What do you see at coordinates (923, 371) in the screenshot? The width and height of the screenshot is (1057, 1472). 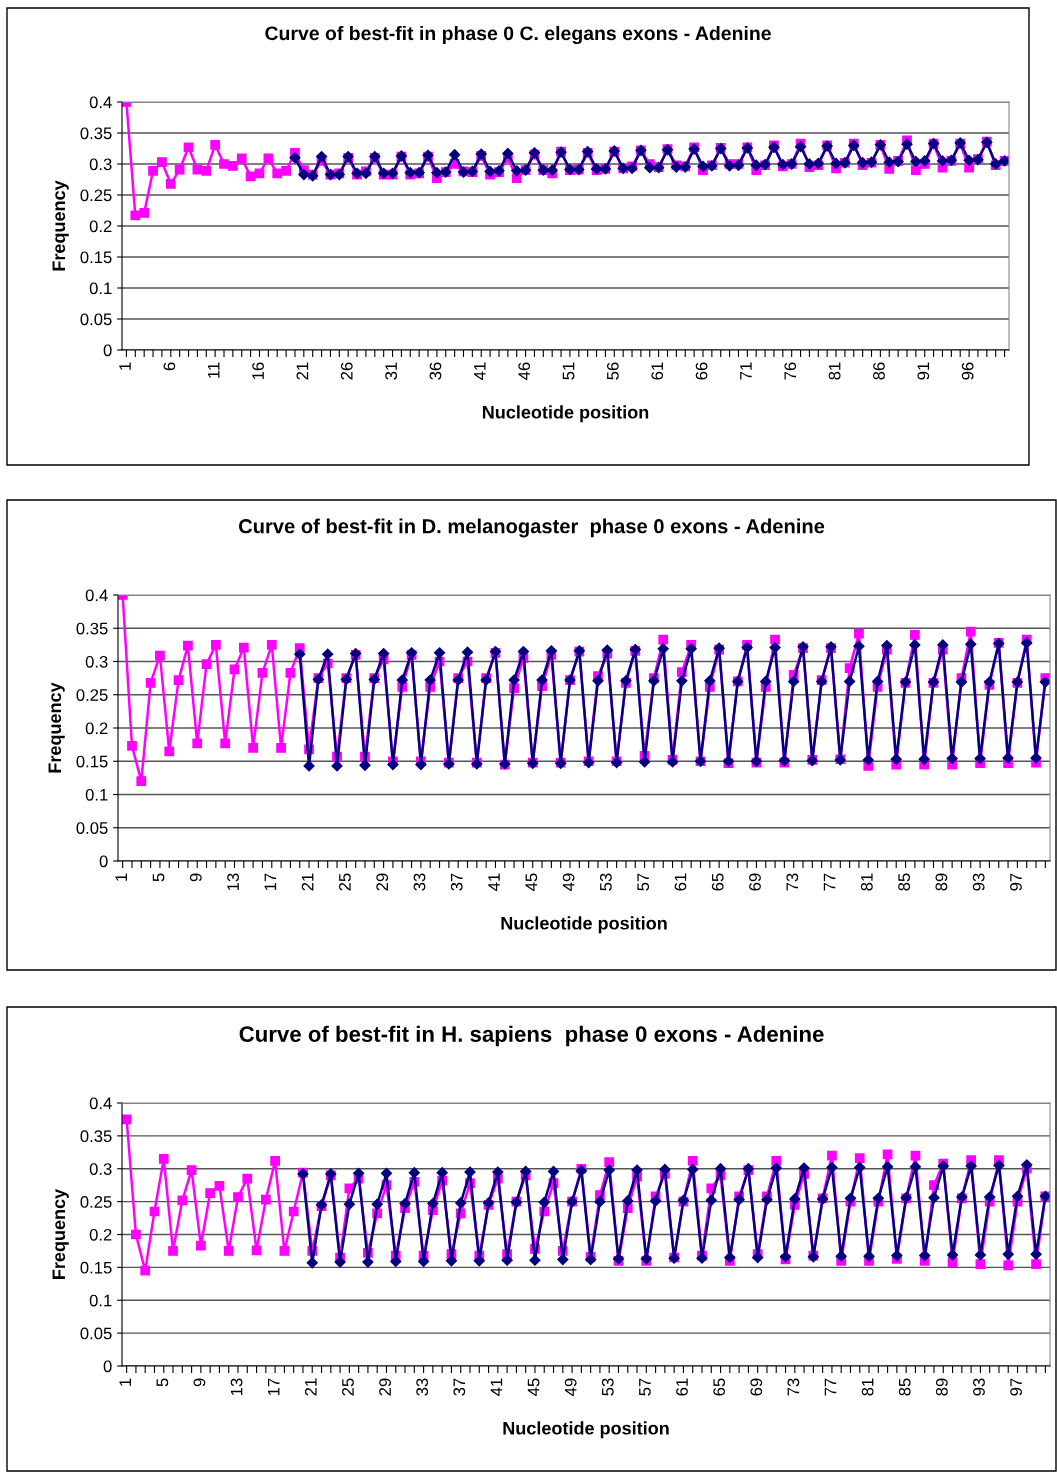 I see `x-tick-label: 91` at bounding box center [923, 371].